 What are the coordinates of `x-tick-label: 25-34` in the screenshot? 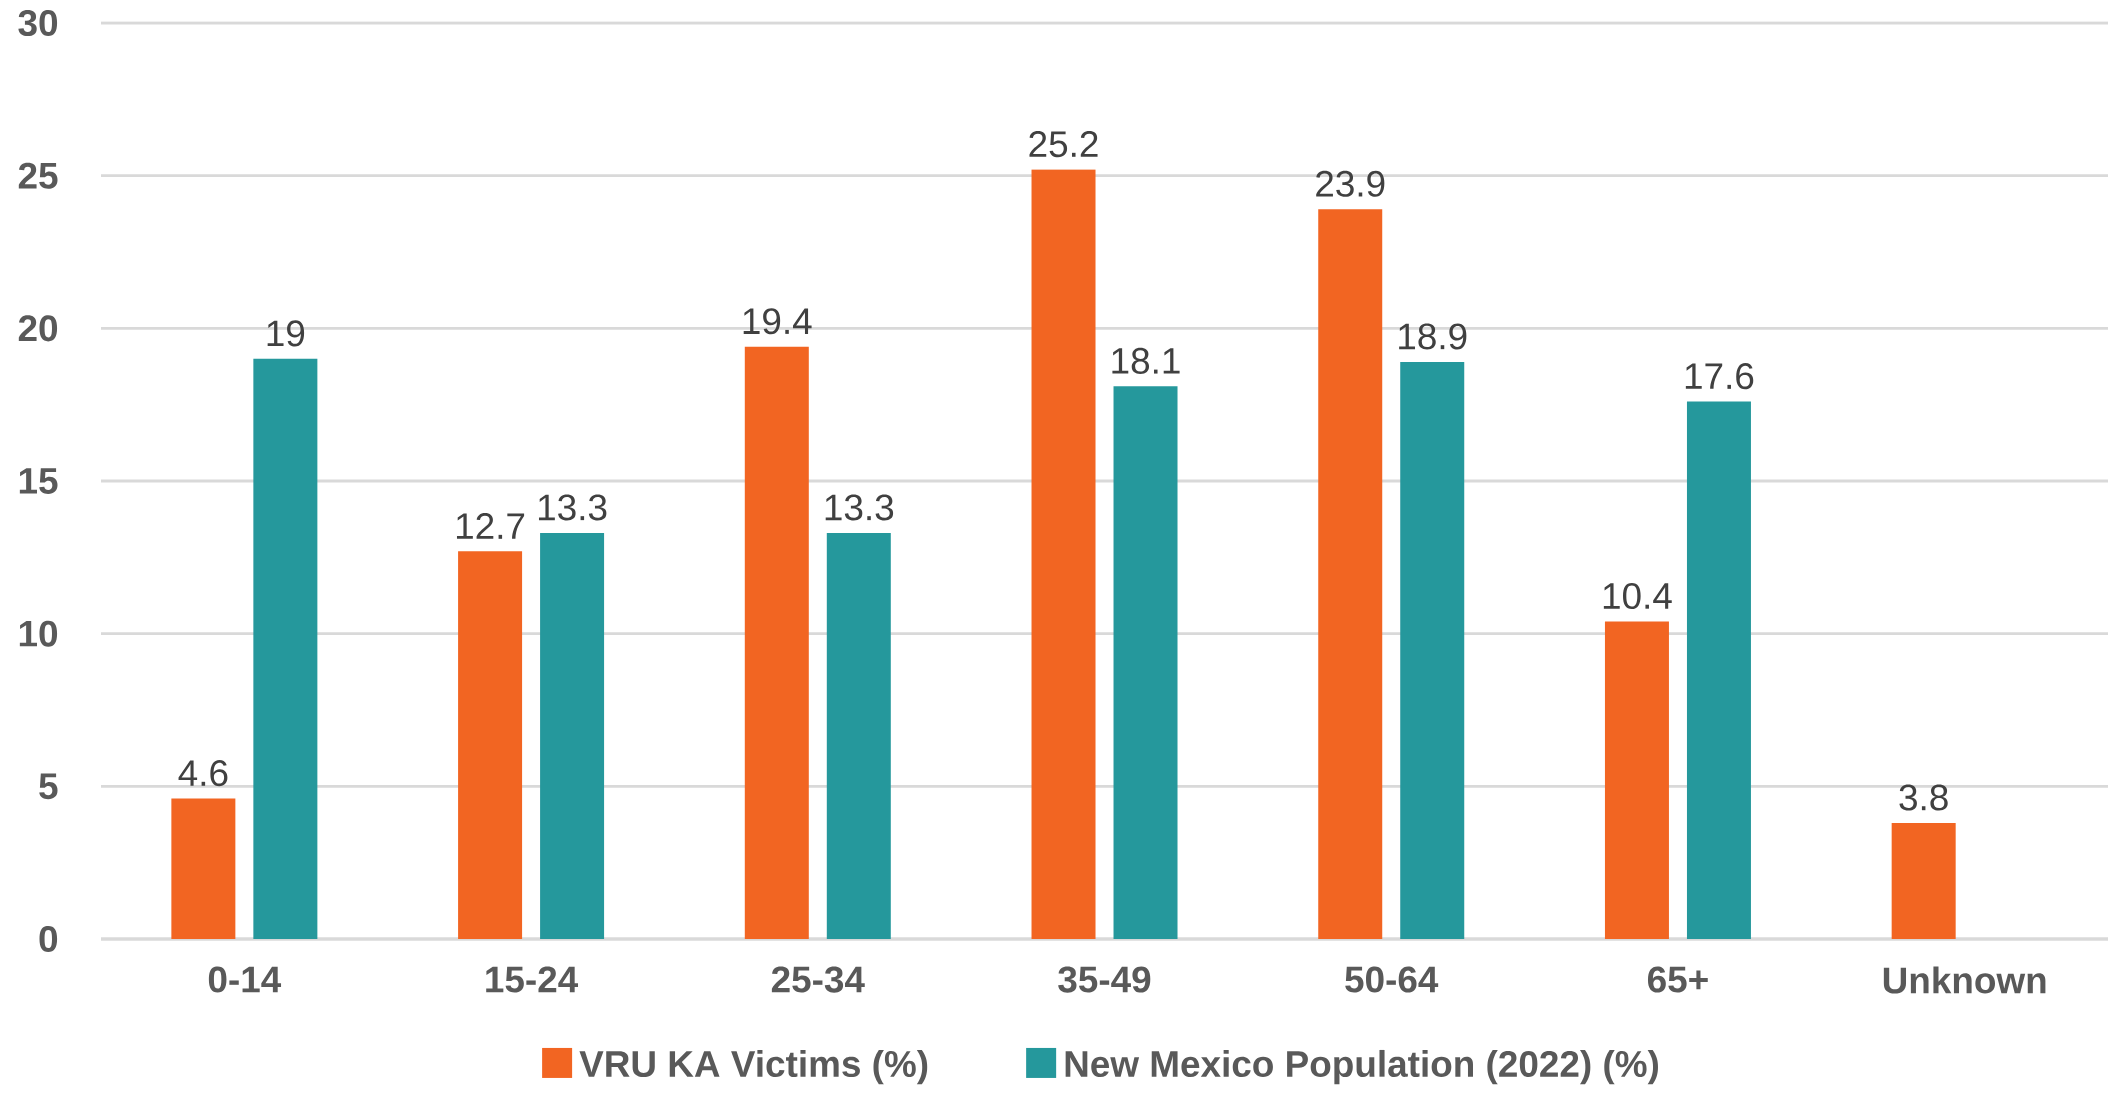 It's located at (818, 979).